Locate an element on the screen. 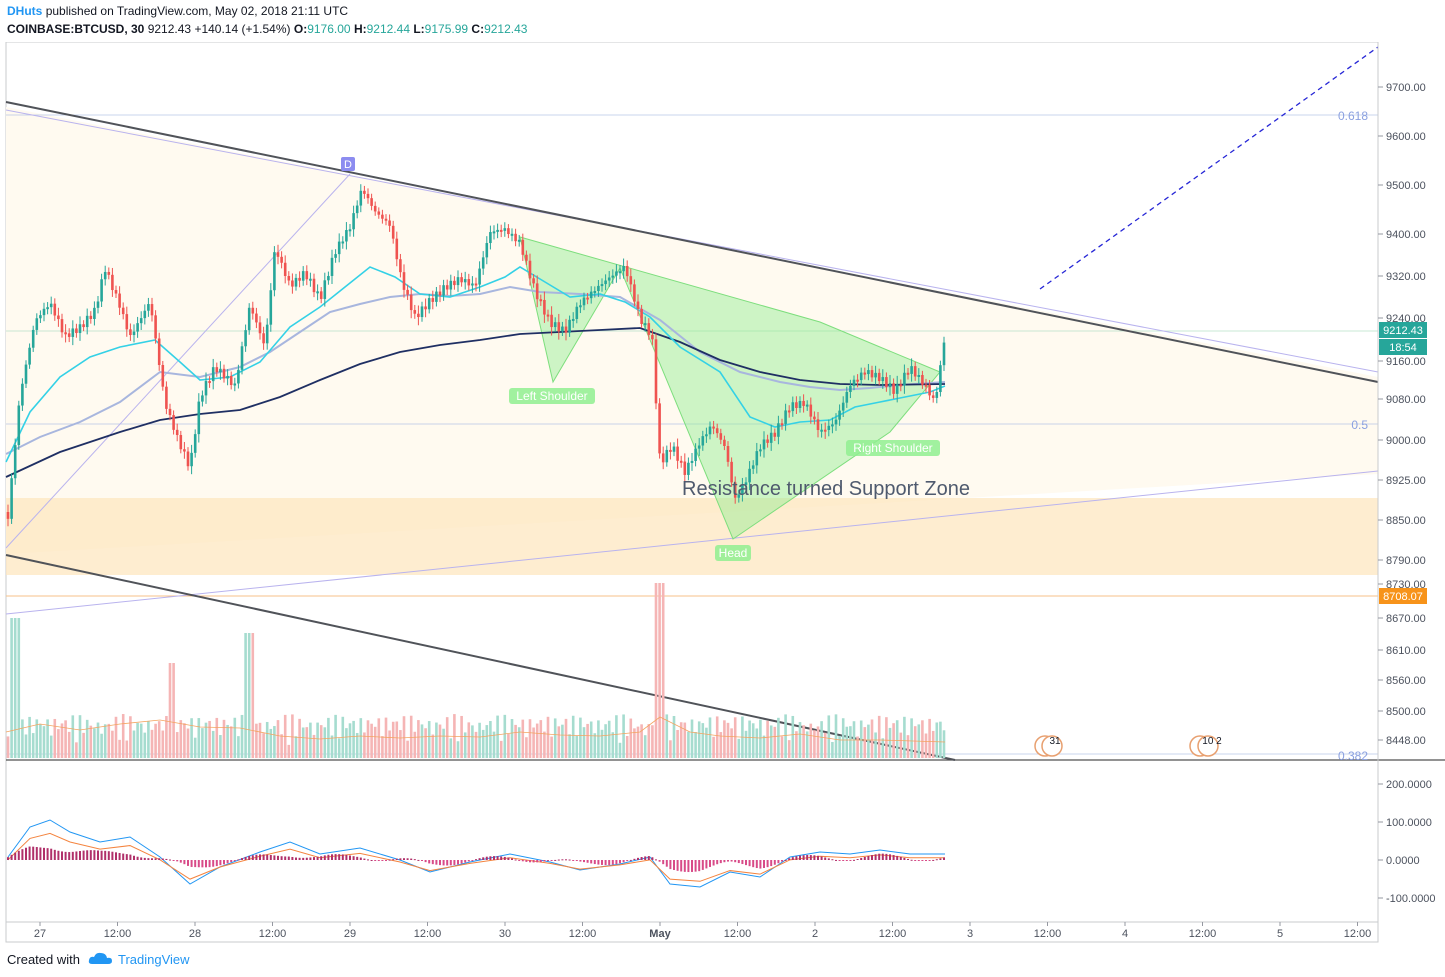 This screenshot has height=977, width=1445. macd-axis: 200.0000 100.0000 0.0000 -100.0000 is located at coordinates (1407, 842).